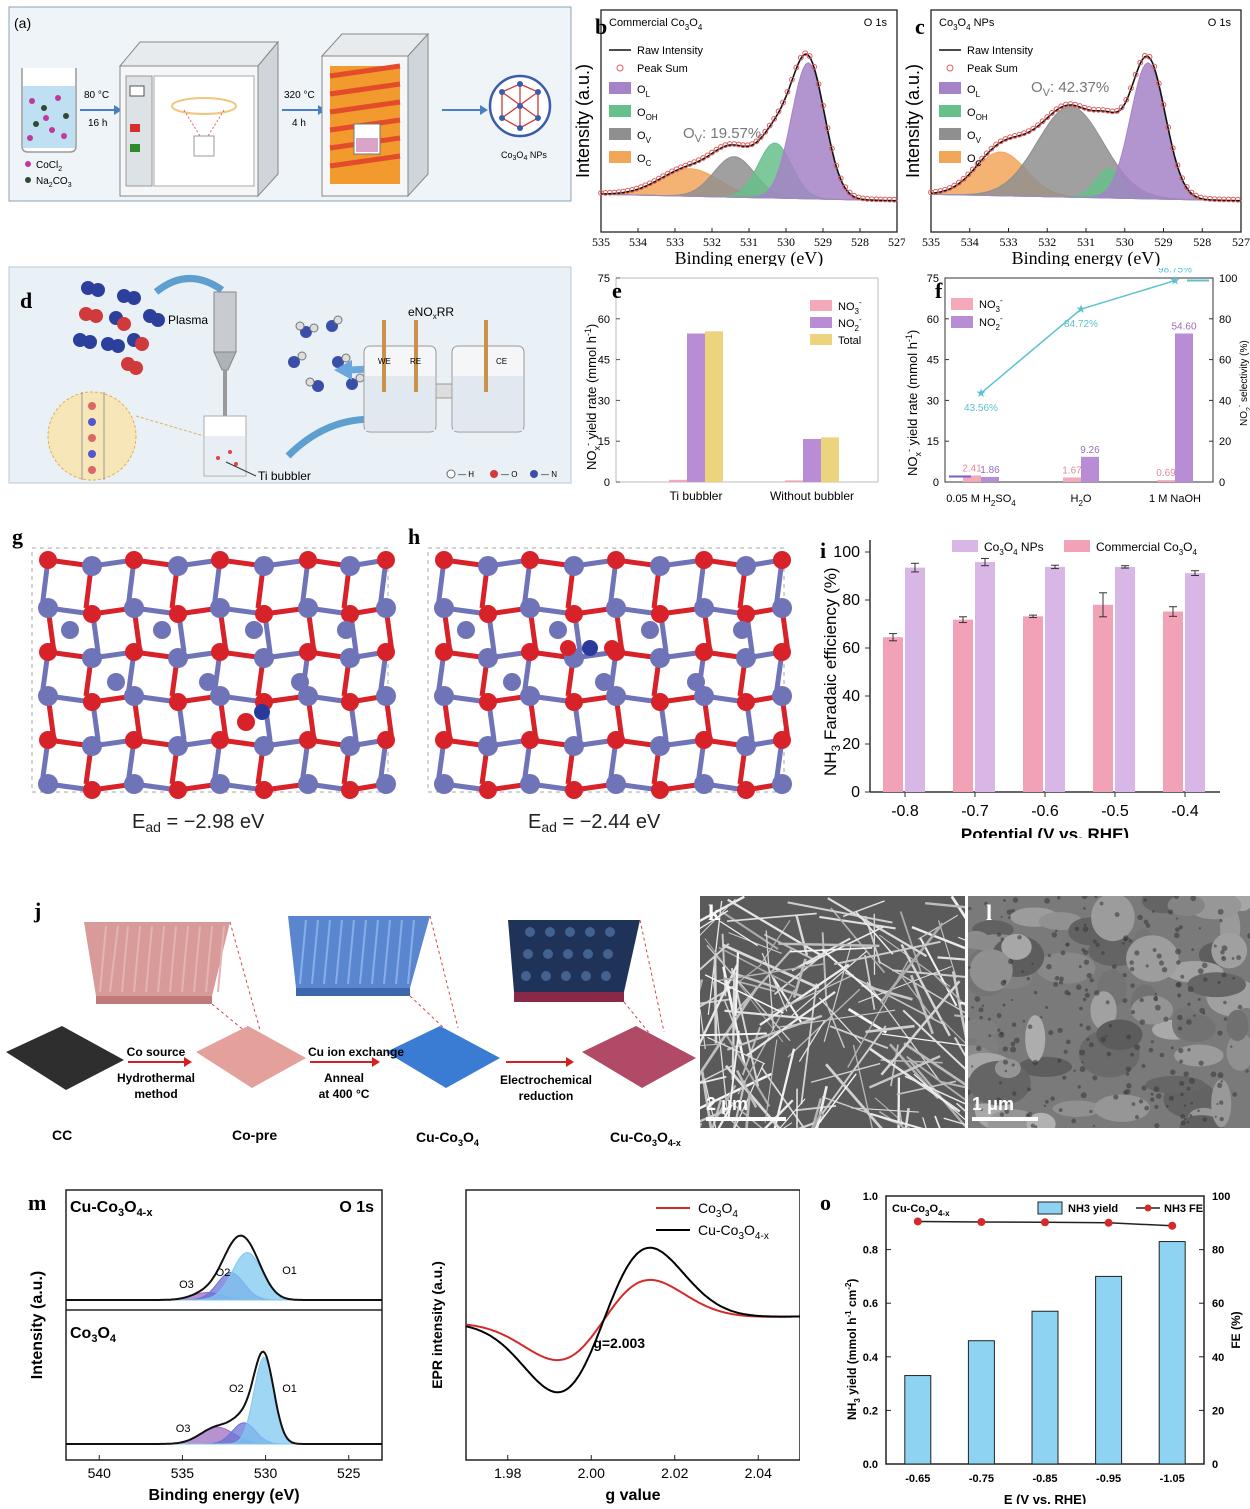 The height and width of the screenshot is (1509, 1250). Describe the element at coordinates (1241, 242) in the screenshot. I see `x-tick-label: 527` at that location.